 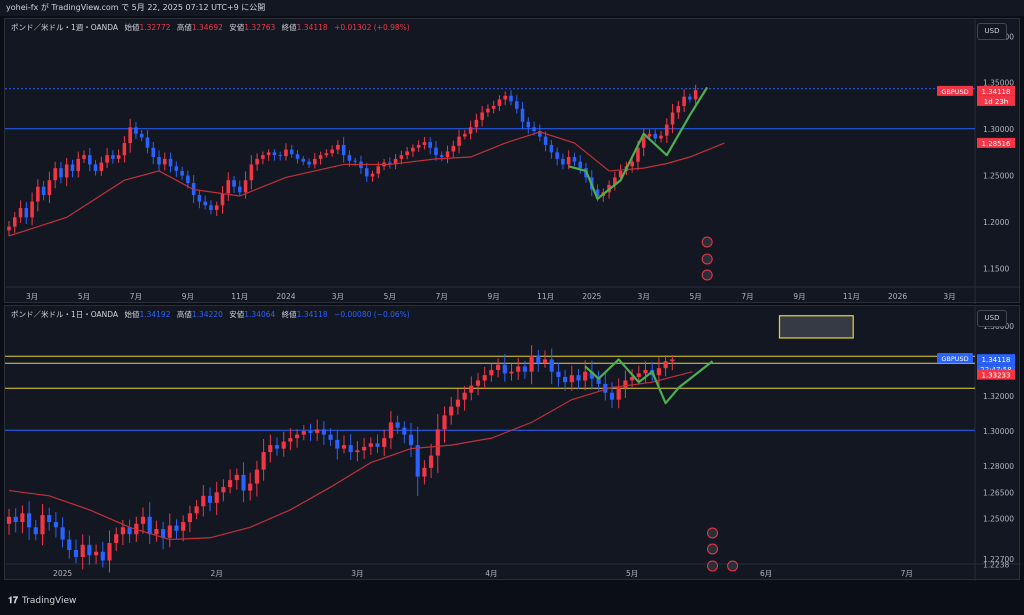 I want to click on tradingview-logo: 𝟏𝟕 TradingView, so click(x=42, y=601).